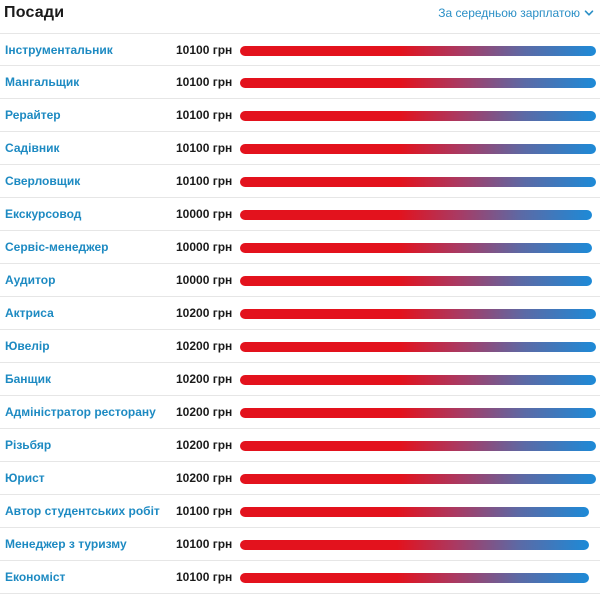  I want to click on list-item: Аудитор 10000 грн, so click(300, 280).